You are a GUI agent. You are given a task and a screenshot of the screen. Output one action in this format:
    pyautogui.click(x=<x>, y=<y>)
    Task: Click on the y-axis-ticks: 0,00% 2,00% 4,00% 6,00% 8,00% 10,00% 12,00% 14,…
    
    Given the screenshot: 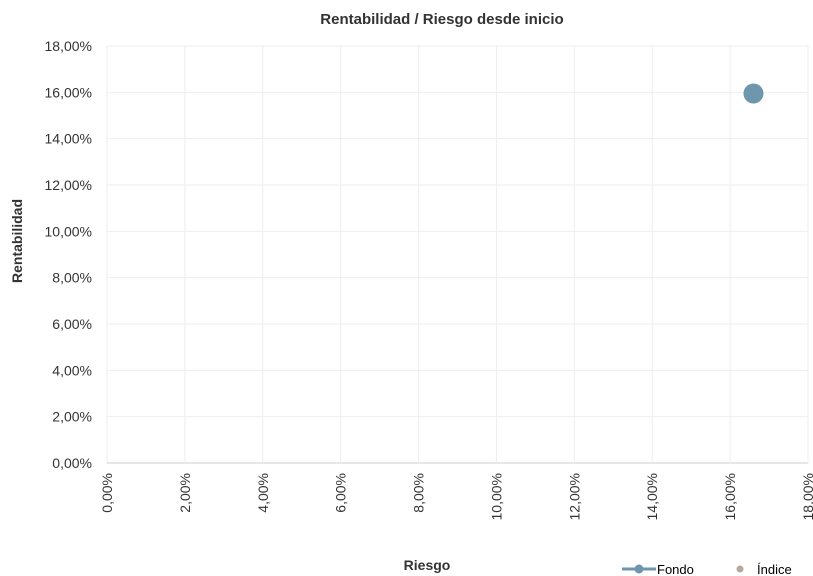 What is the action you would take?
    pyautogui.click(x=68, y=254)
    